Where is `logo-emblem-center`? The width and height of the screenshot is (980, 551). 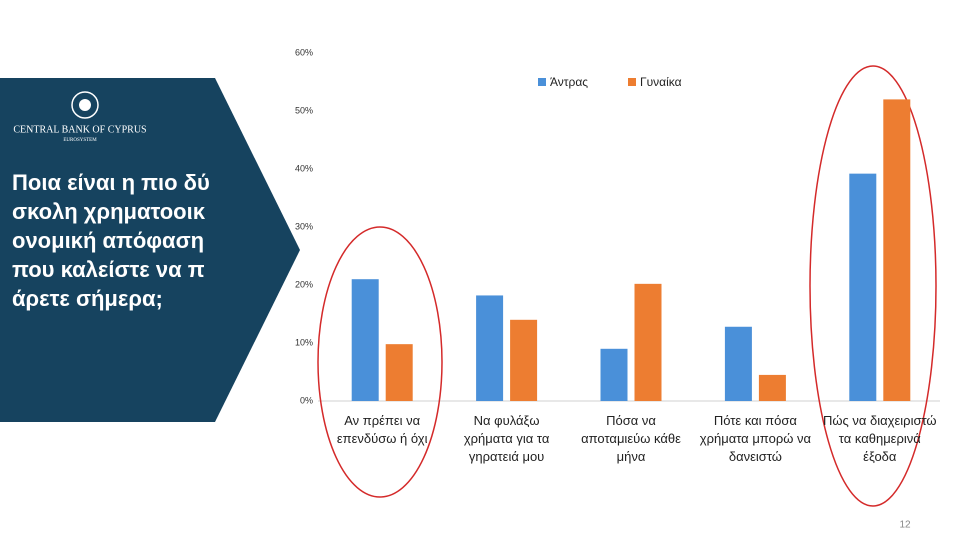
logo-emblem-center is located at coordinates (85, 105).